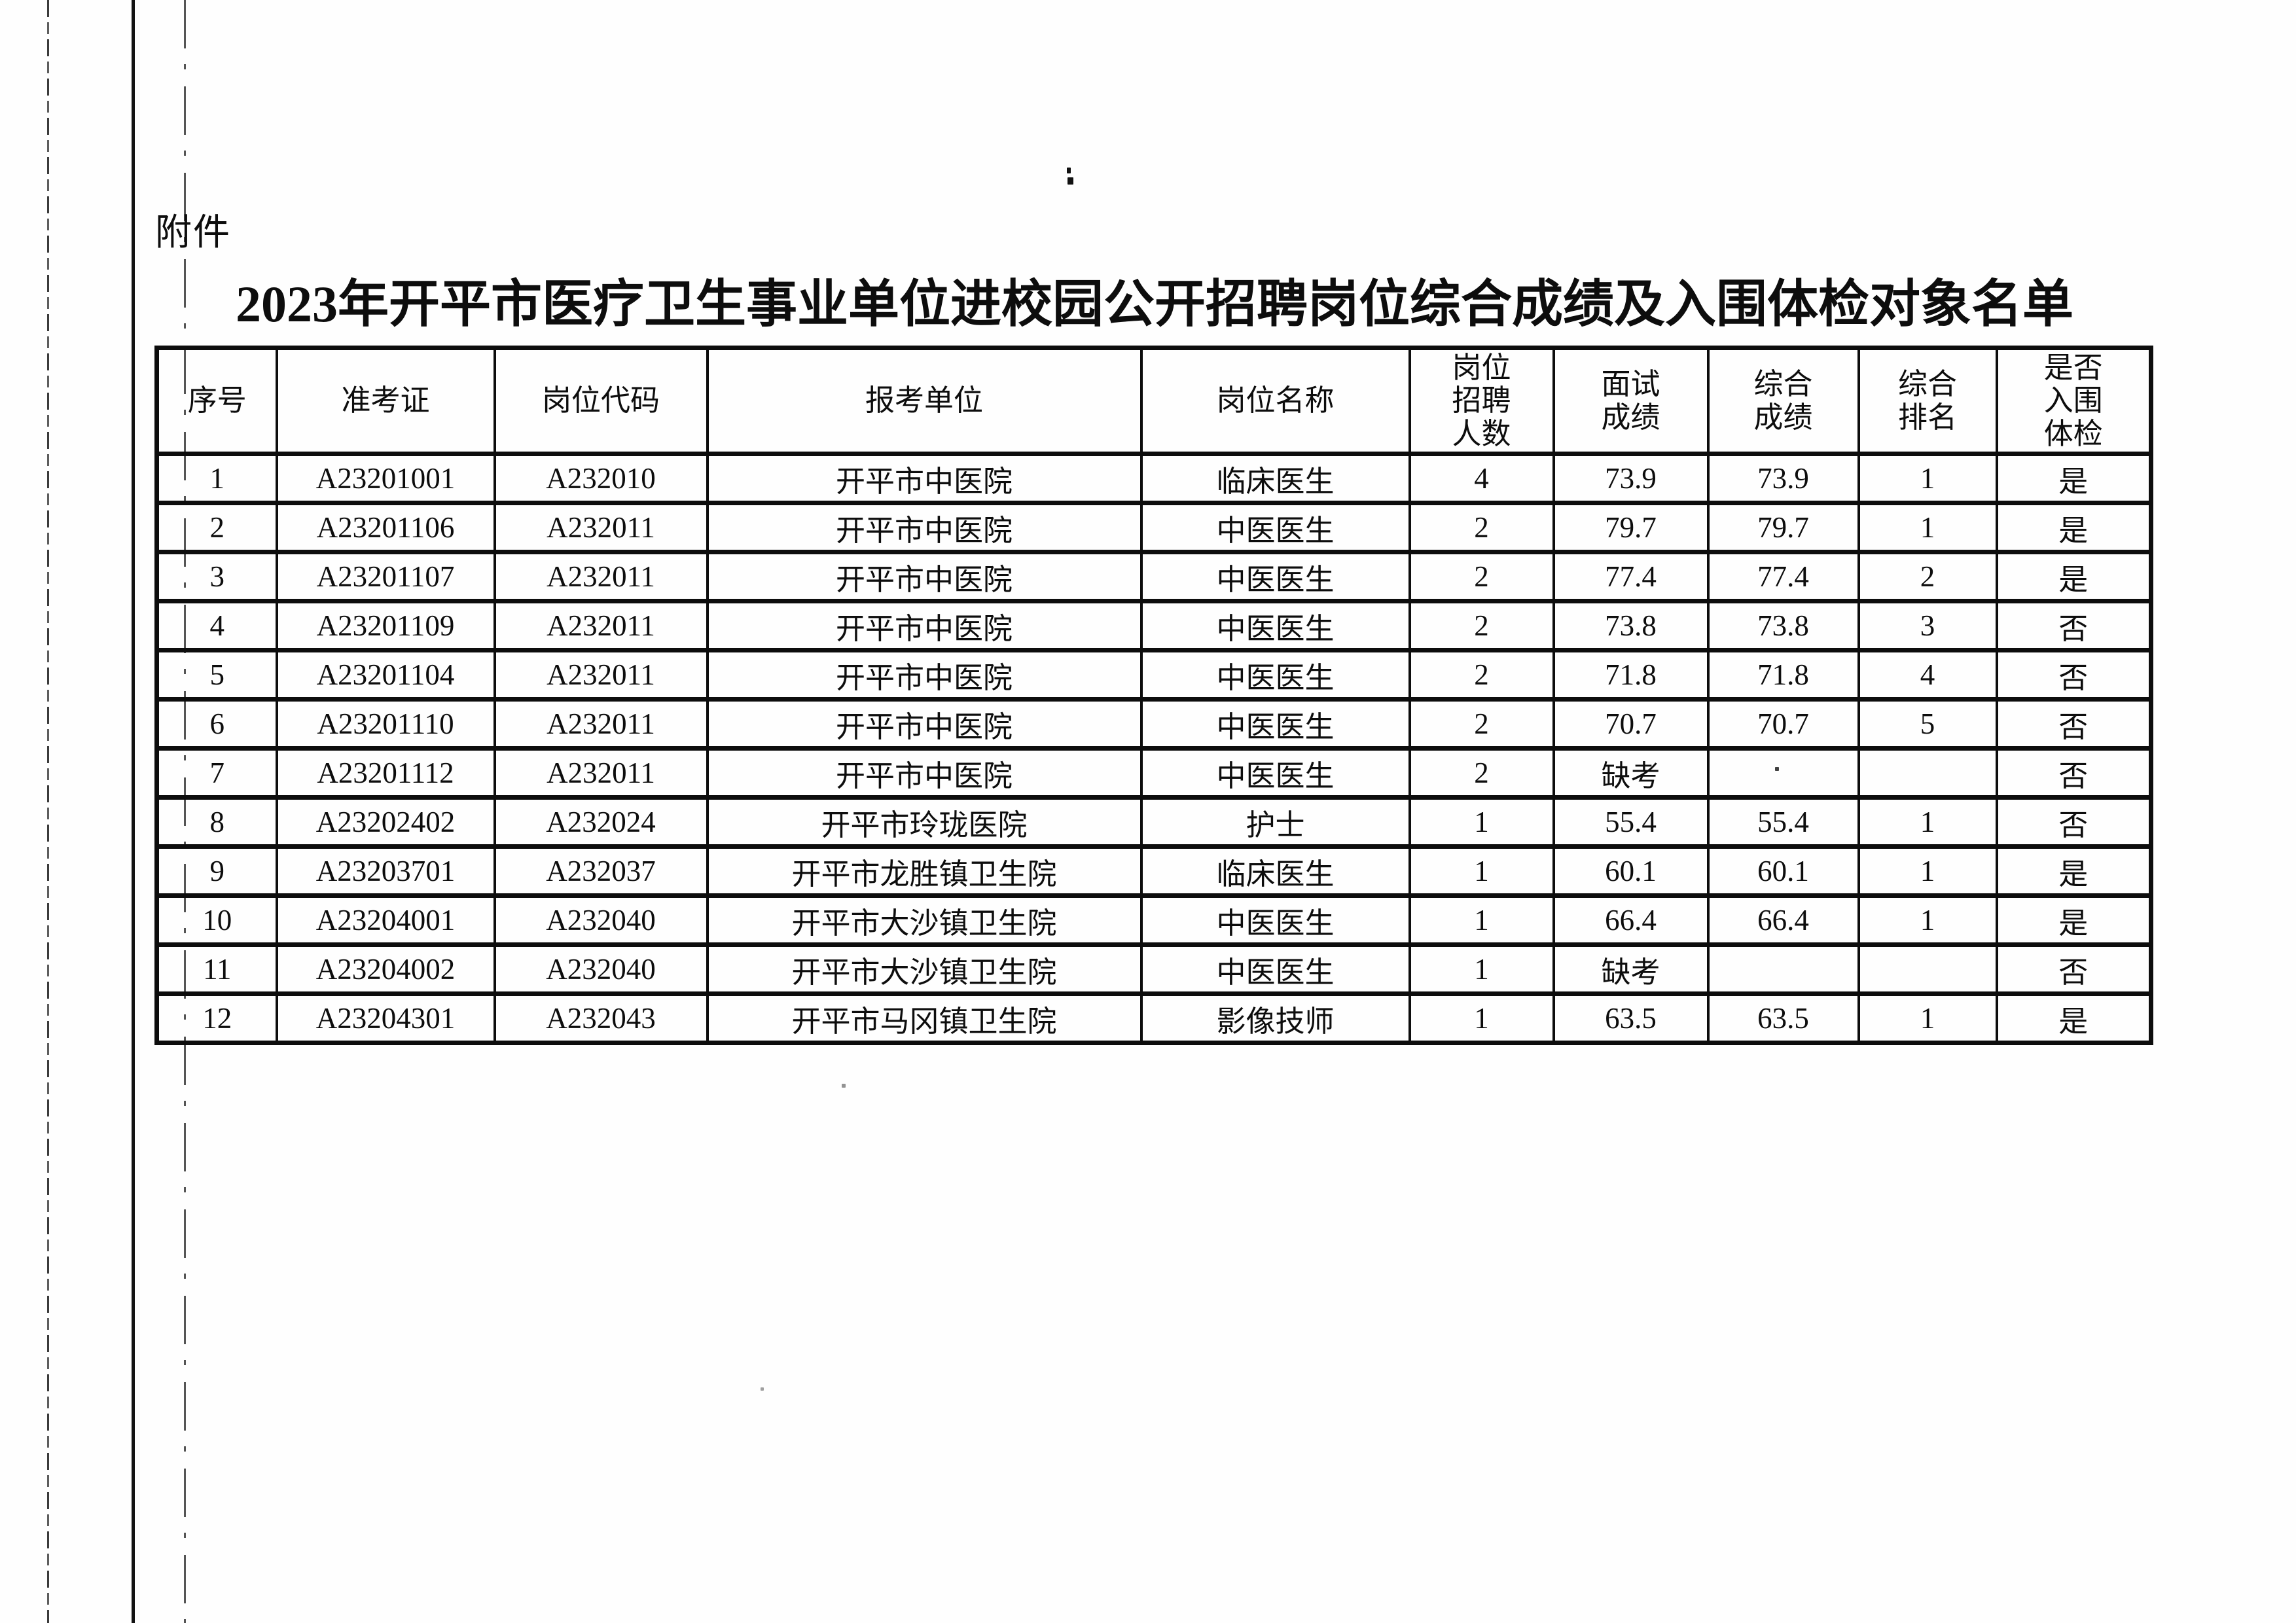 The image size is (2296, 1623). Describe the element at coordinates (1783, 625) in the screenshot. I see `table-cell: 73.8` at that location.